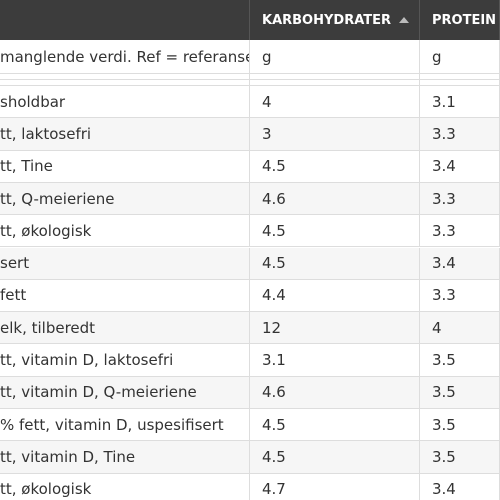 This screenshot has width=500, height=500. I want to click on cell-text: fett, so click(13, 295).